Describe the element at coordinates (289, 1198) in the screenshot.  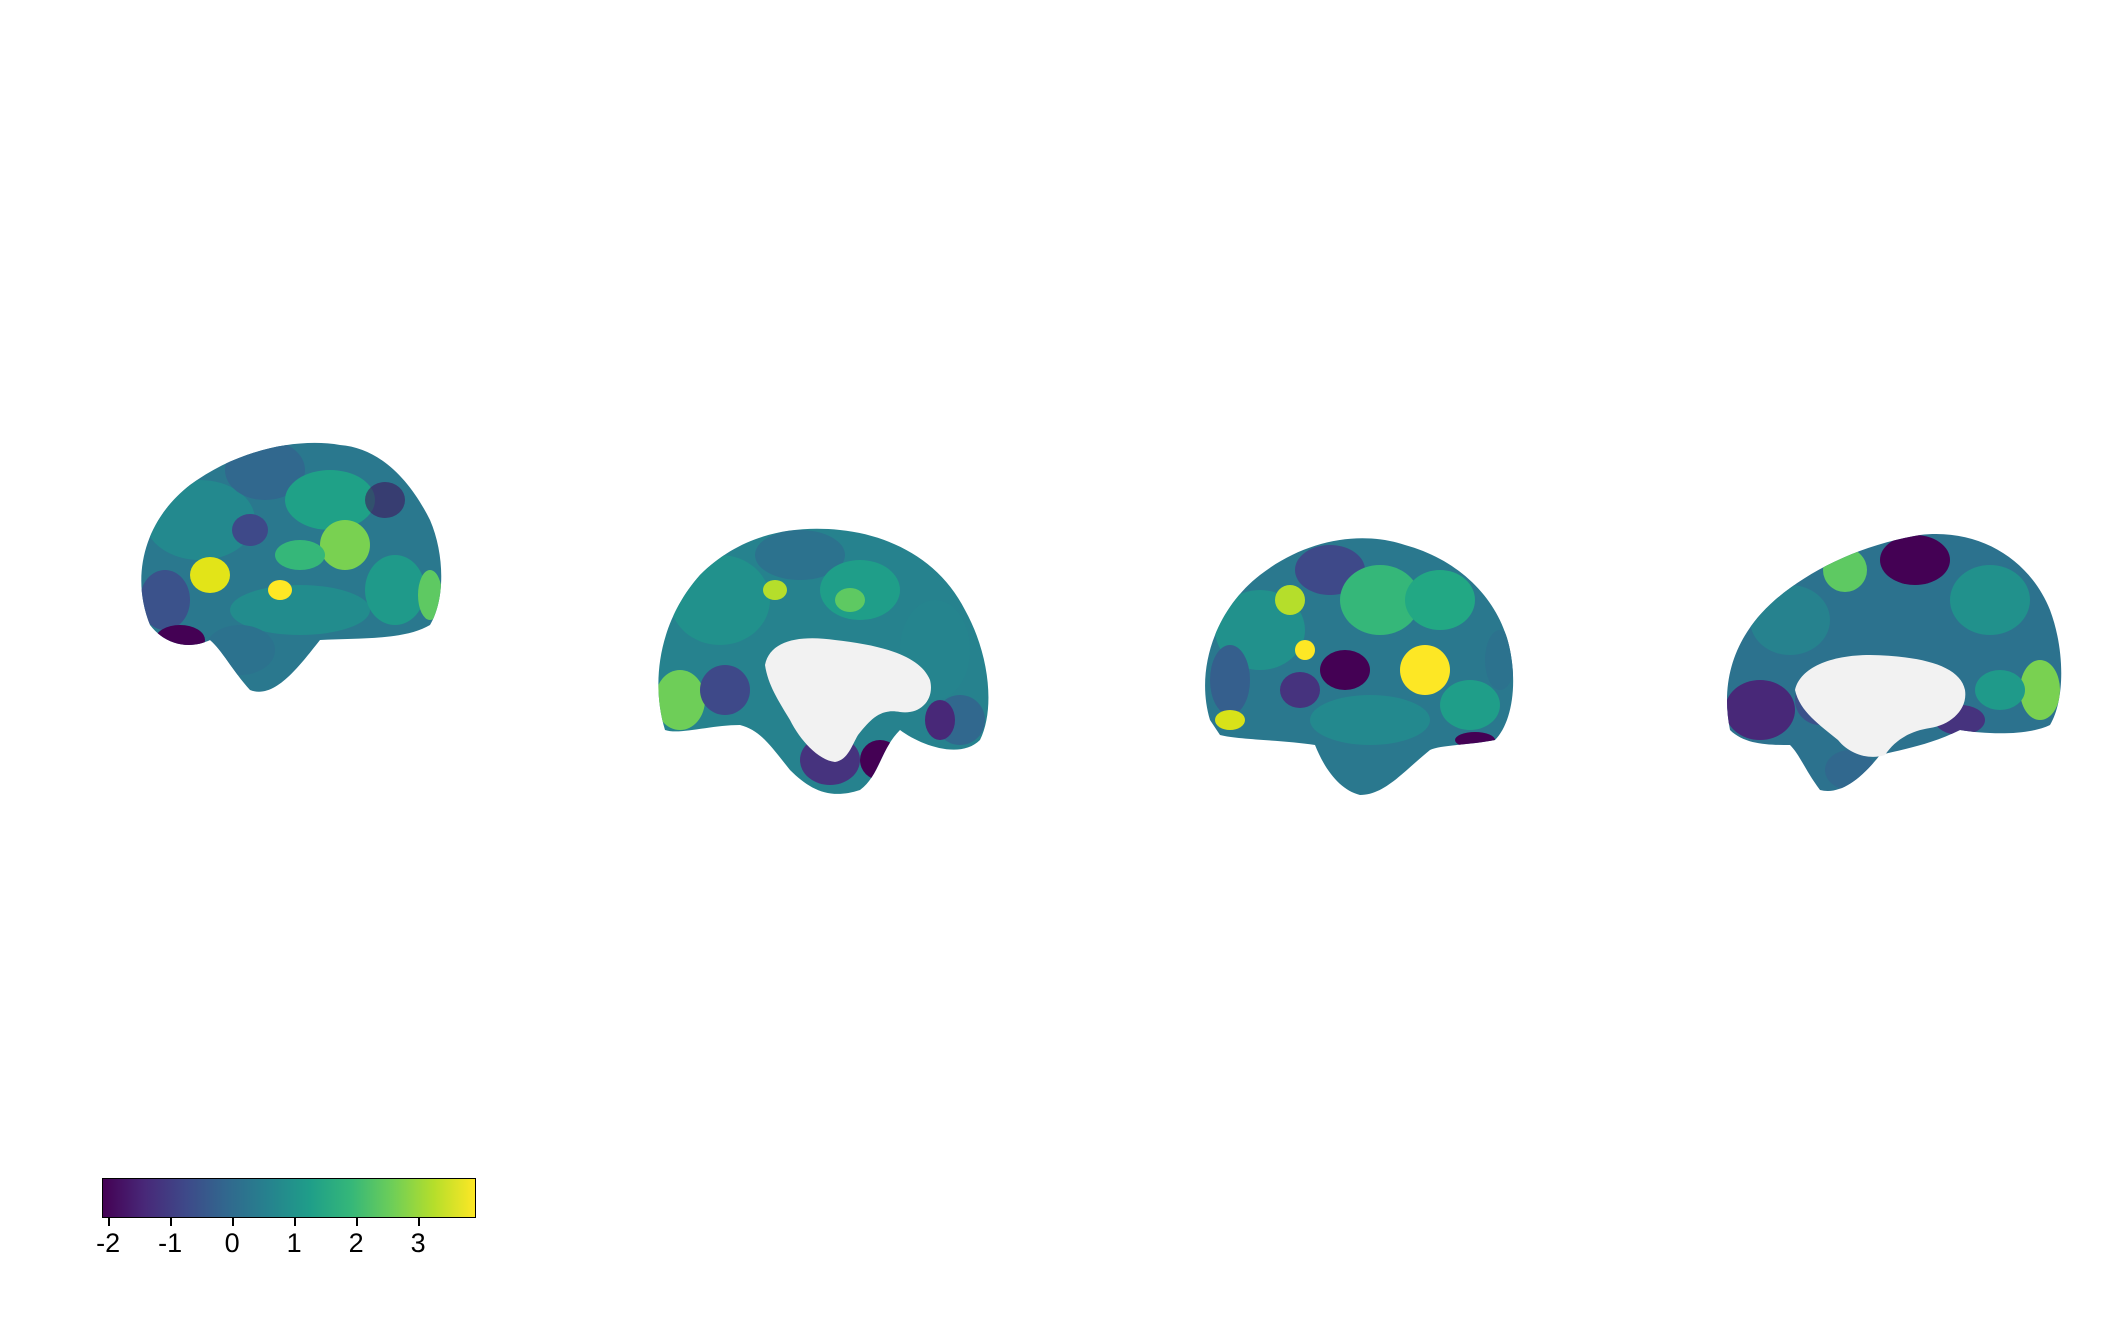
I see `colorbar-gradient` at that location.